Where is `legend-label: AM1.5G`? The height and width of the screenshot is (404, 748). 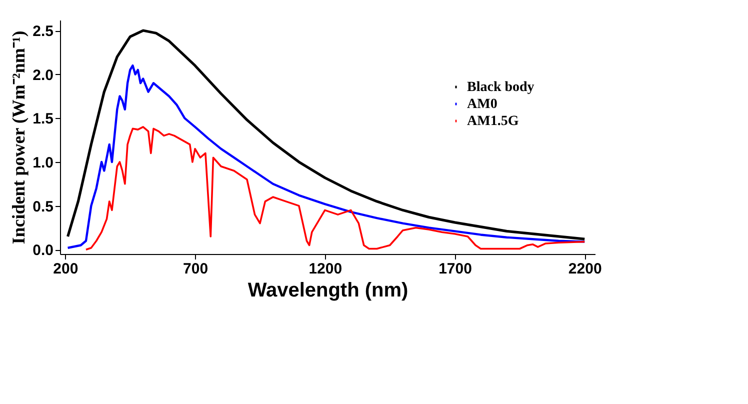 legend-label: AM1.5G is located at coordinates (493, 121).